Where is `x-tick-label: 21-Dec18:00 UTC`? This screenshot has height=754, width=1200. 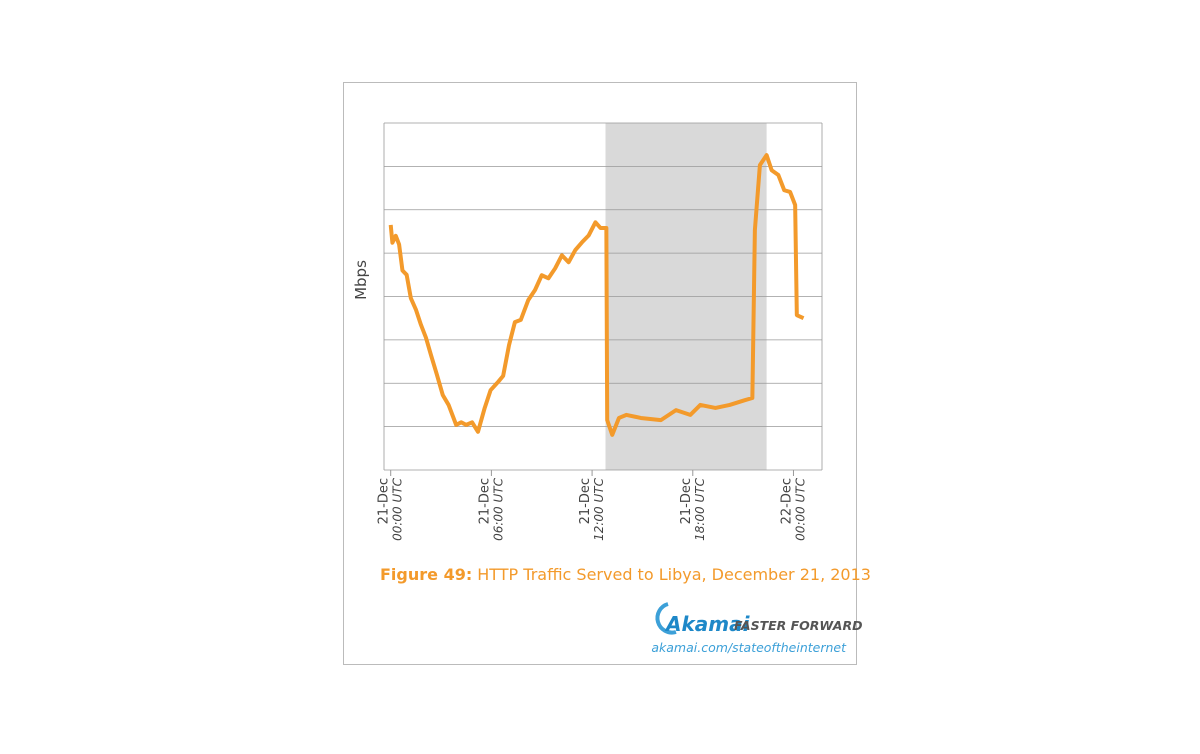
x-tick-label: 21-Dec18:00 UTC is located at coordinates (693, 509).